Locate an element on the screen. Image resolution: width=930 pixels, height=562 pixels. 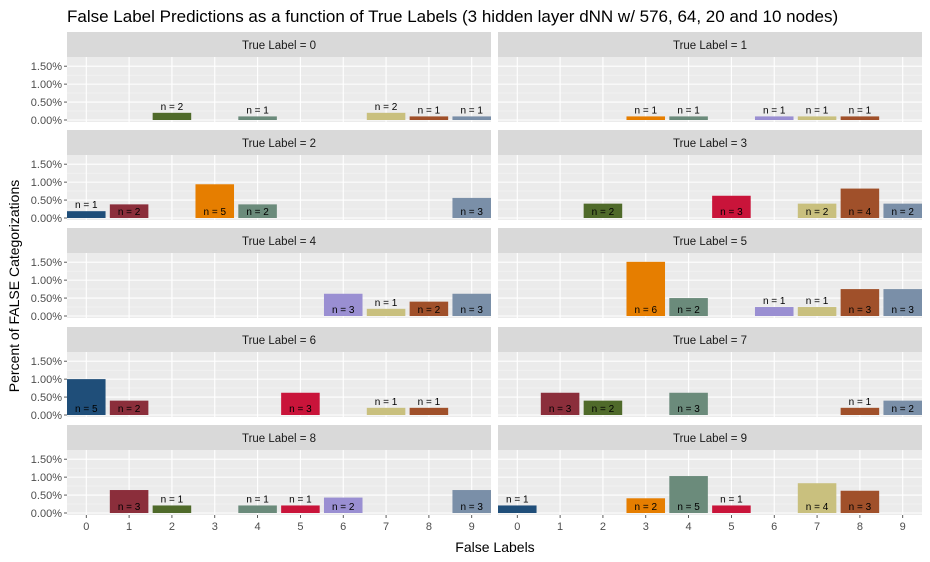
facet-strip-label: True Label = 3 is located at coordinates (710, 144).